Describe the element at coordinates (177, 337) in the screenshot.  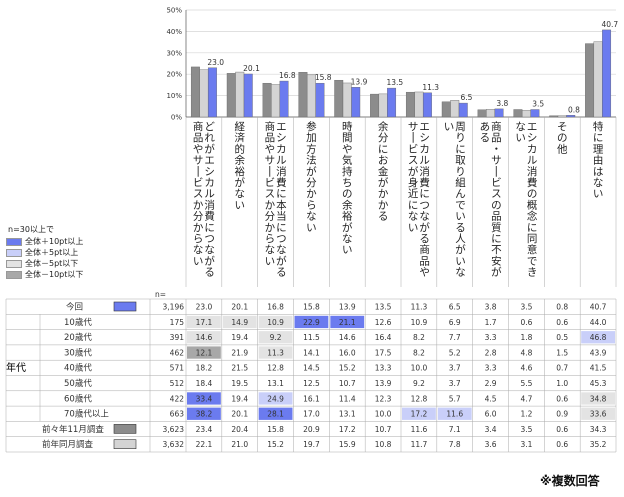
I see `row-n: 391` at that location.